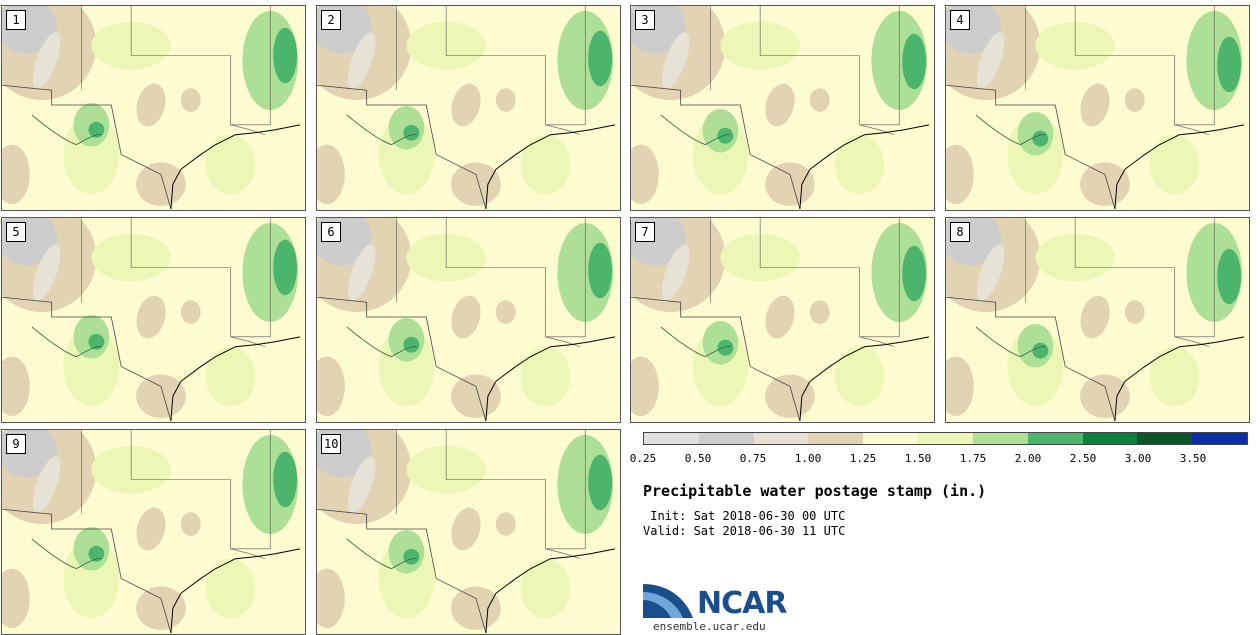  I want to click on ensemble-member-panel: 9, so click(153, 532).